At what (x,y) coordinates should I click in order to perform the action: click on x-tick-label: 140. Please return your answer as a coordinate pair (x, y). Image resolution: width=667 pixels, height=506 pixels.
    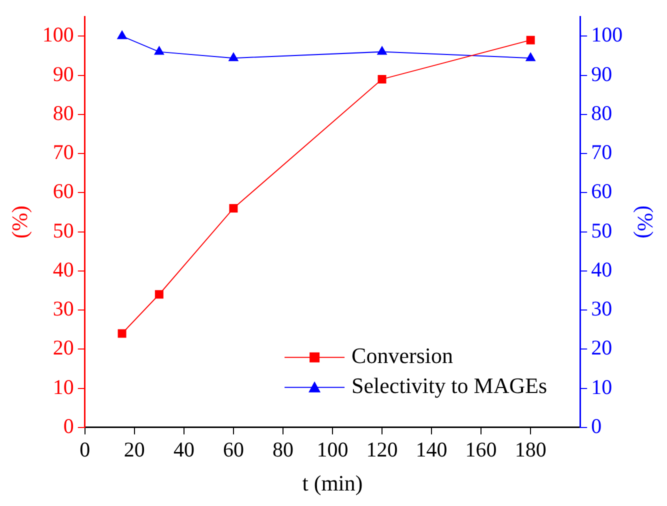
    Looking at the image, I should click on (432, 450).